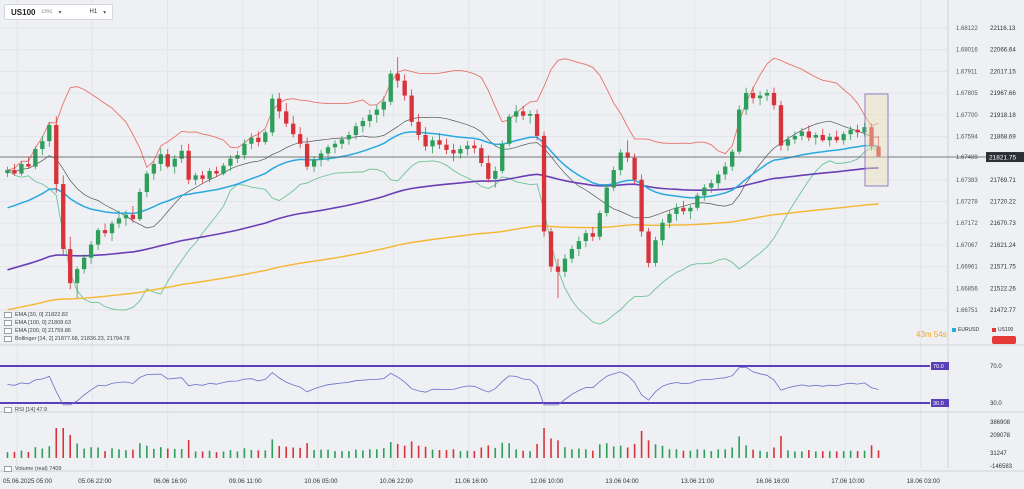 The image size is (1024, 489). I want to click on eurusd-axis-tick: 1.66856, so click(967, 289).